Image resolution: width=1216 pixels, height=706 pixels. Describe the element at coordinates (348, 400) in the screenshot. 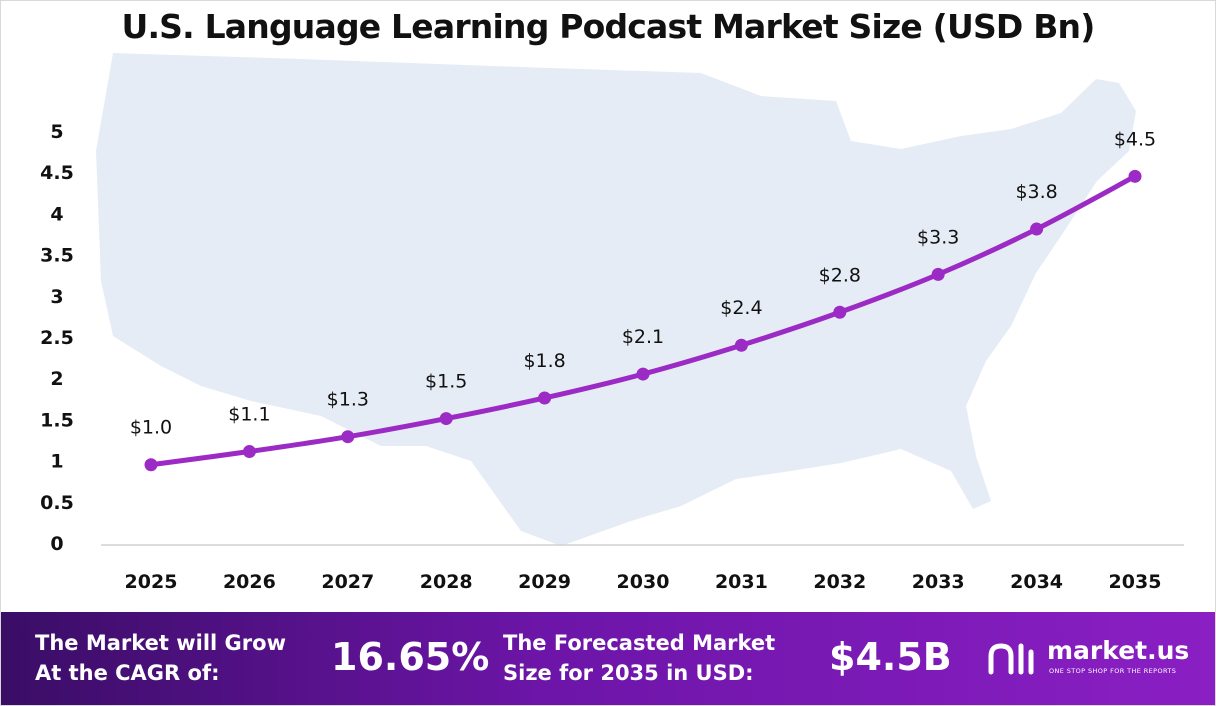

I see `data-label: $1.3` at that location.